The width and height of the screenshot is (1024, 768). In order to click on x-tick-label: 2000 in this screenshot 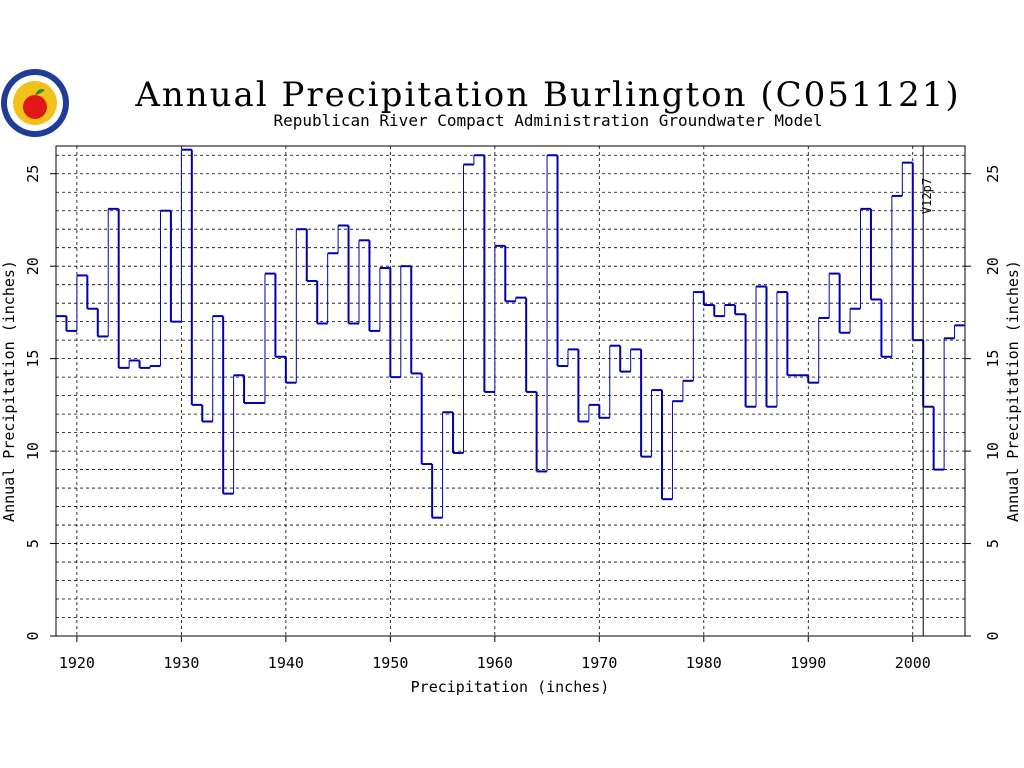, I will do `click(913, 663)`.